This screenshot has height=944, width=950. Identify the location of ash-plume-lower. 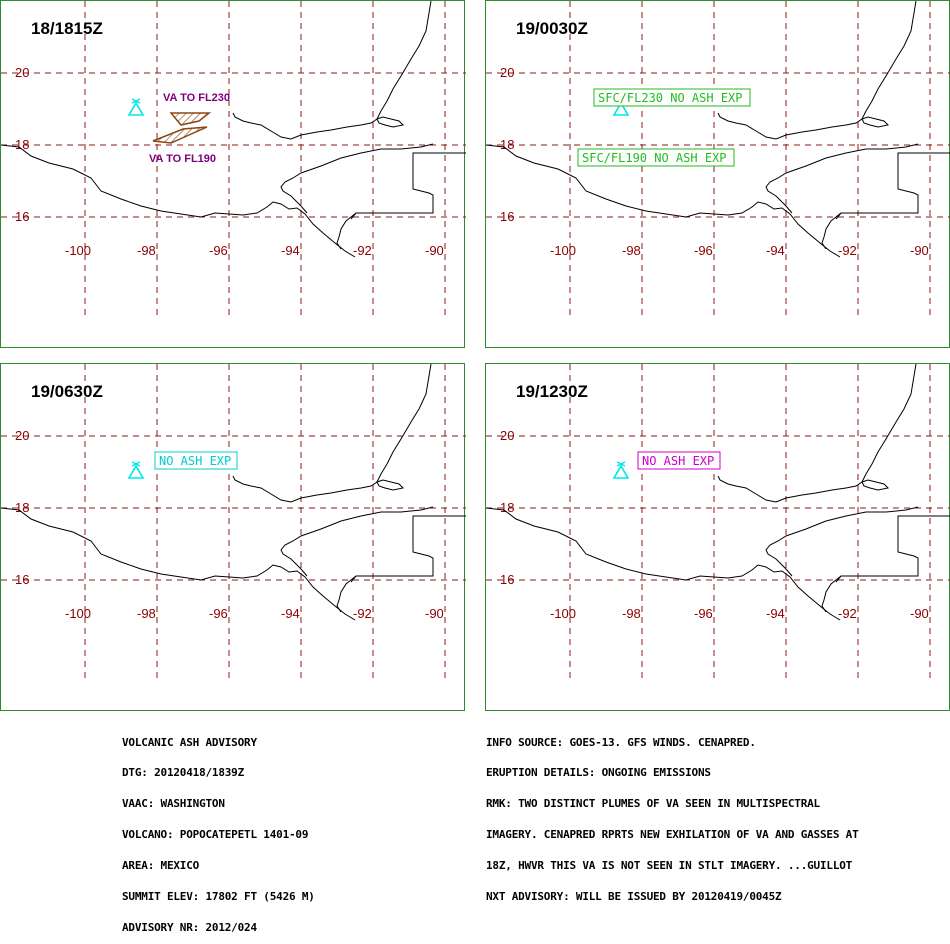
(180, 135).